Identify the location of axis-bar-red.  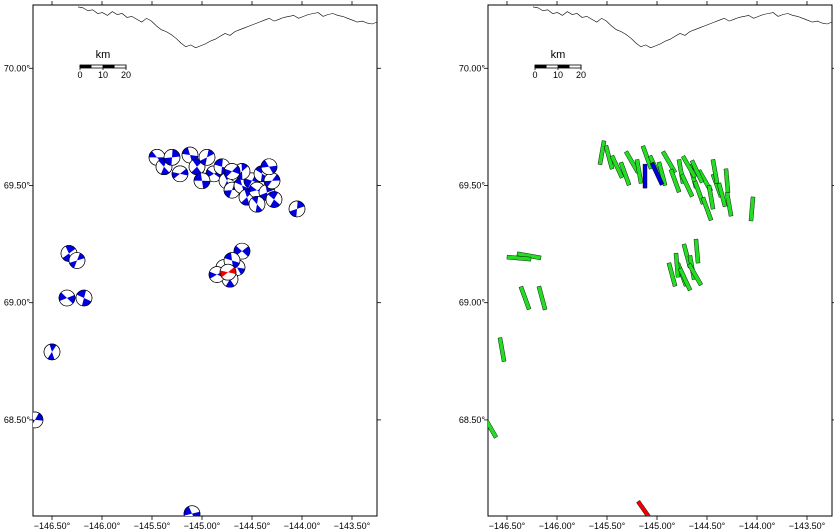
(645, 508).